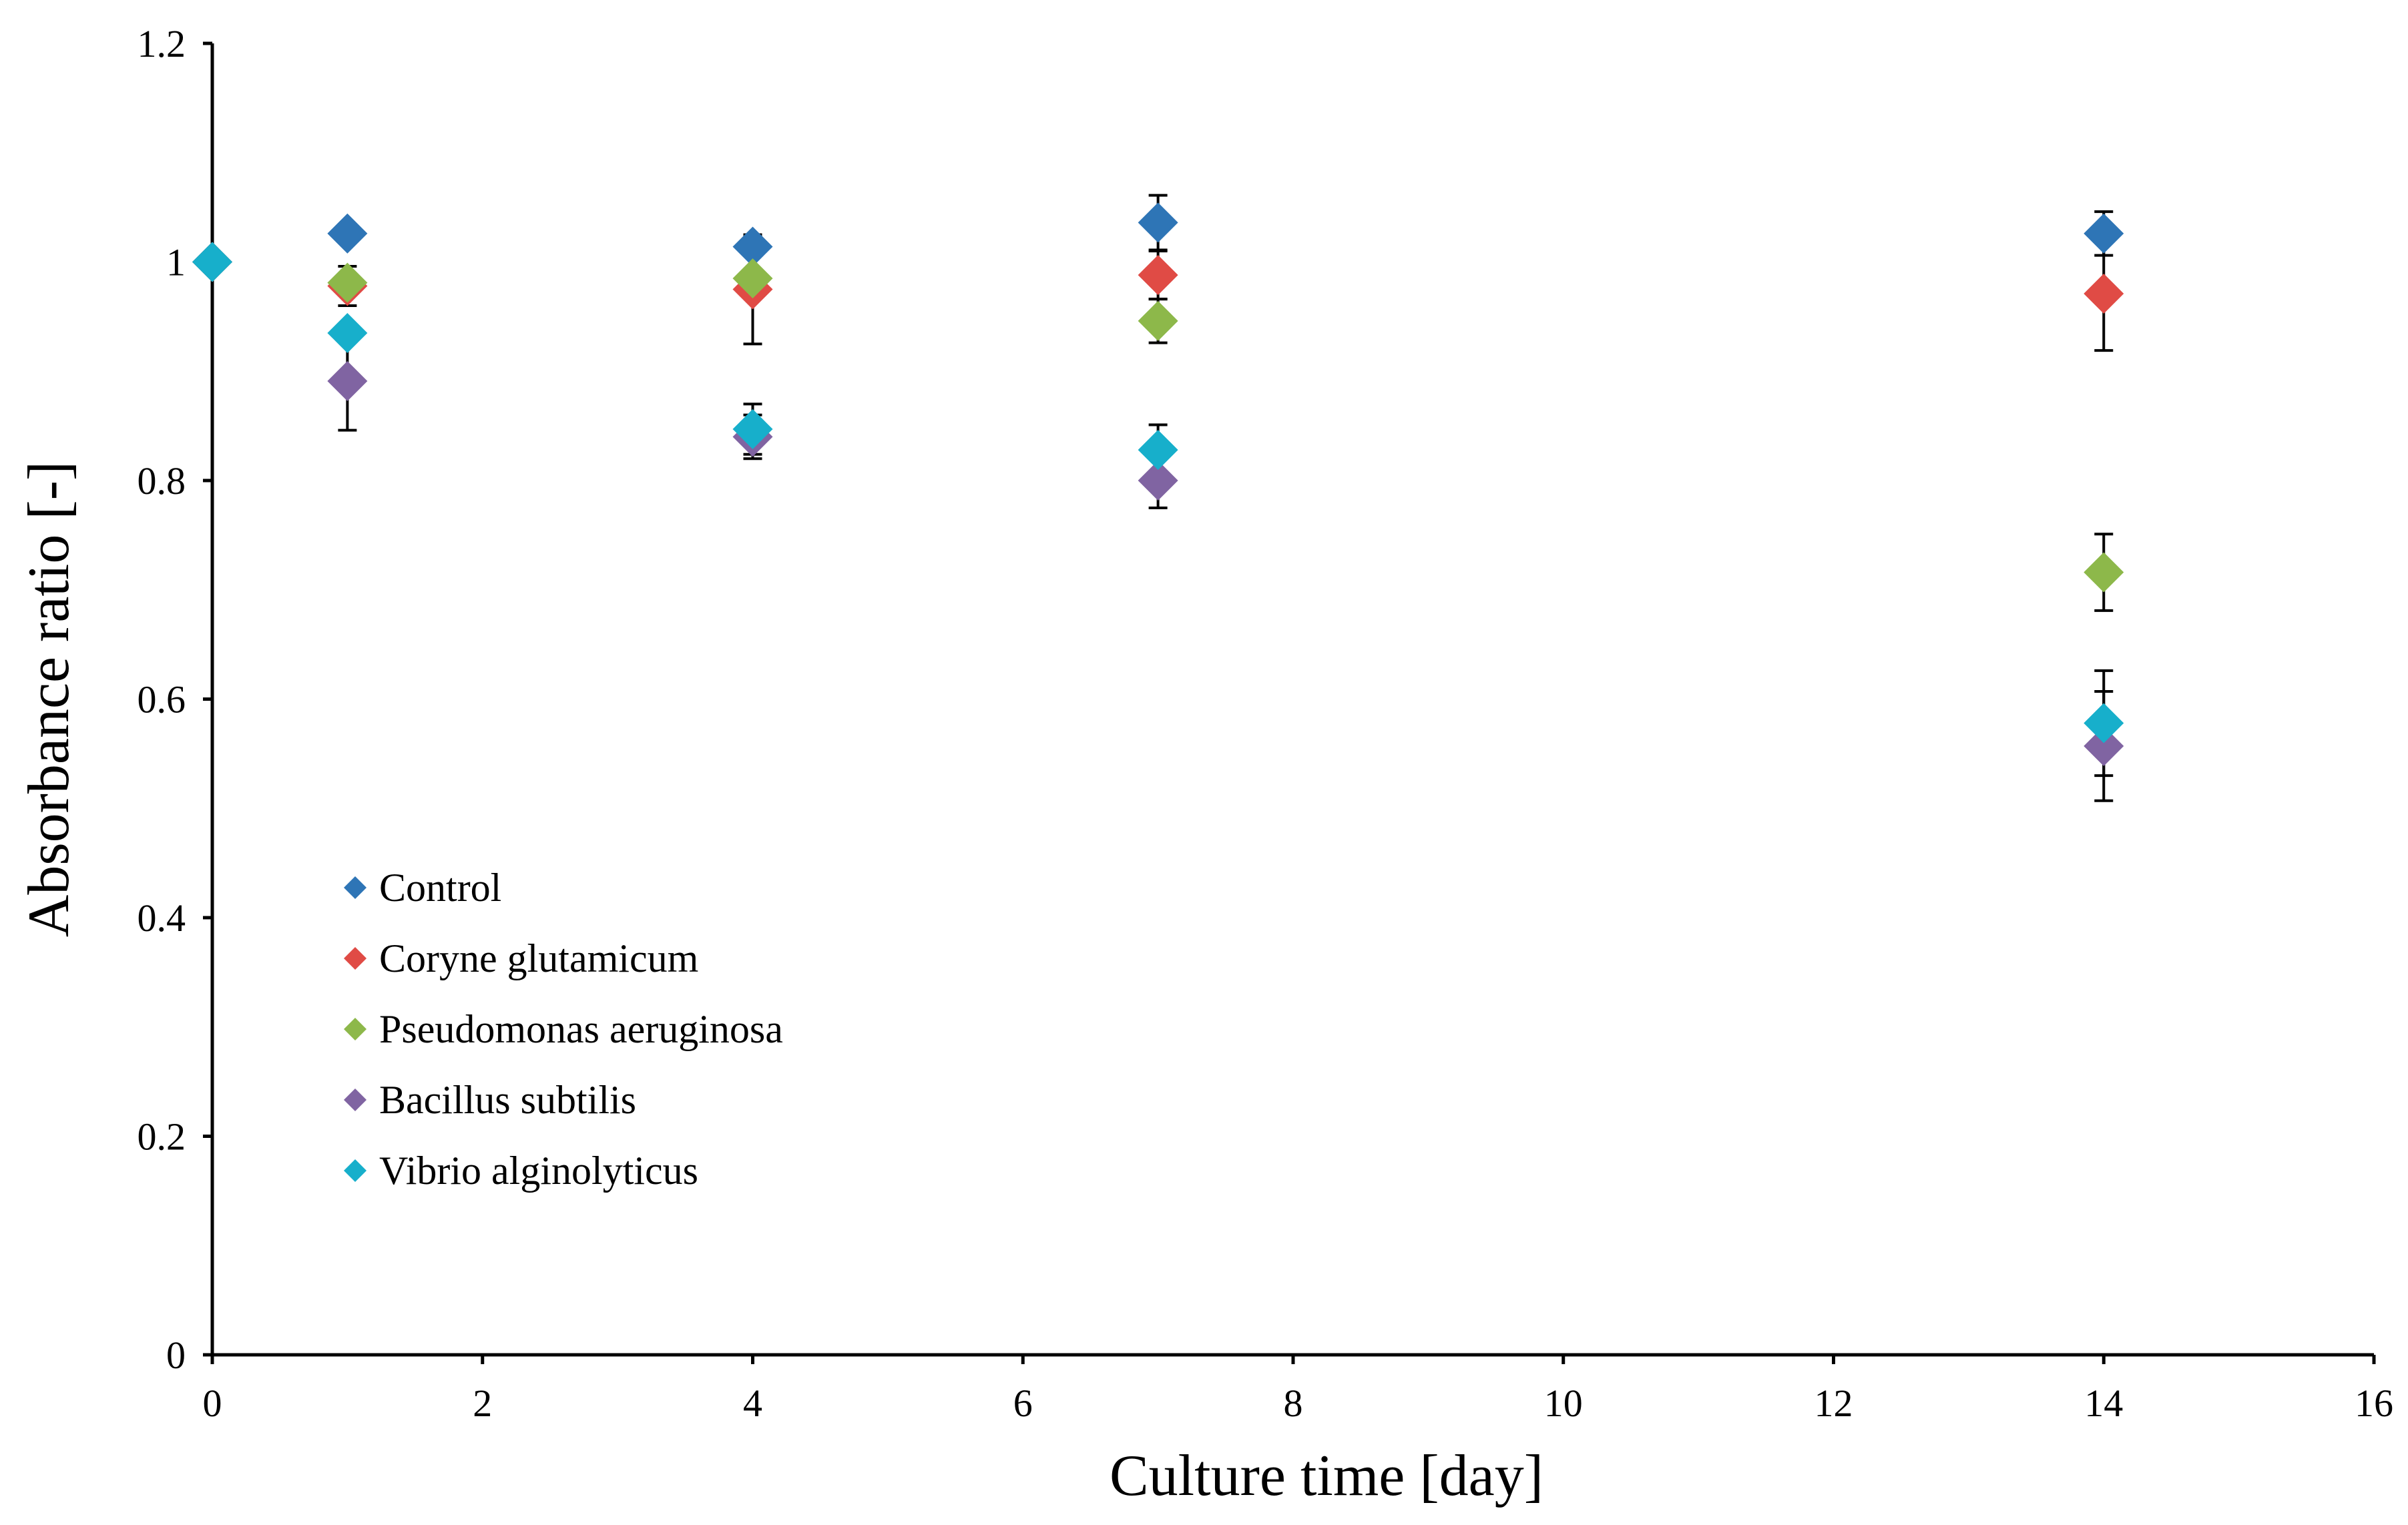 This screenshot has width=2408, height=1525. Describe the element at coordinates (581, 1029) in the screenshot. I see `legend-label: Pseudomonas aeruginosa` at that location.